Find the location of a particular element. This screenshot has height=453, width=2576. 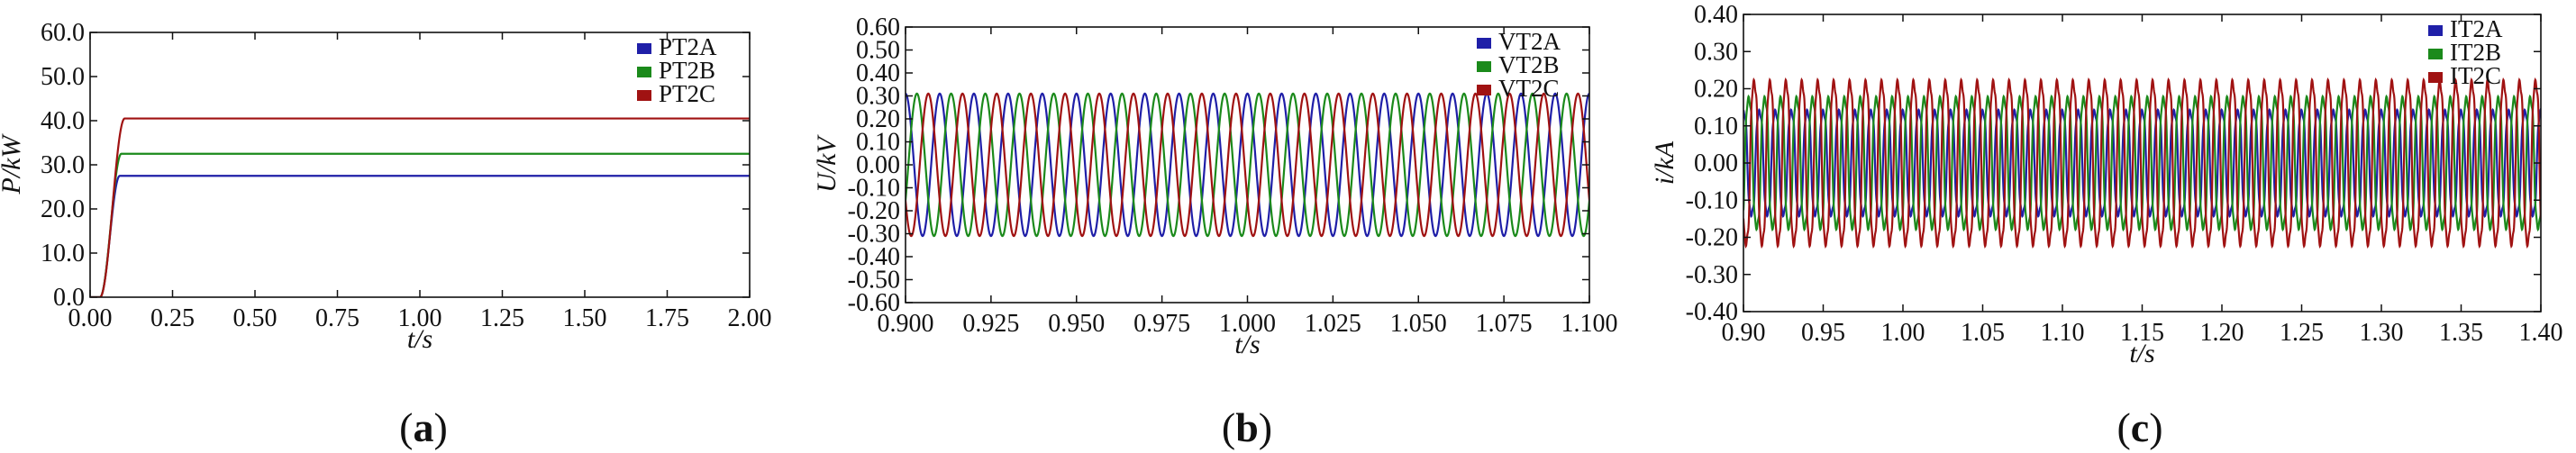

legend-swatch-vt2c is located at coordinates (1484, 90).